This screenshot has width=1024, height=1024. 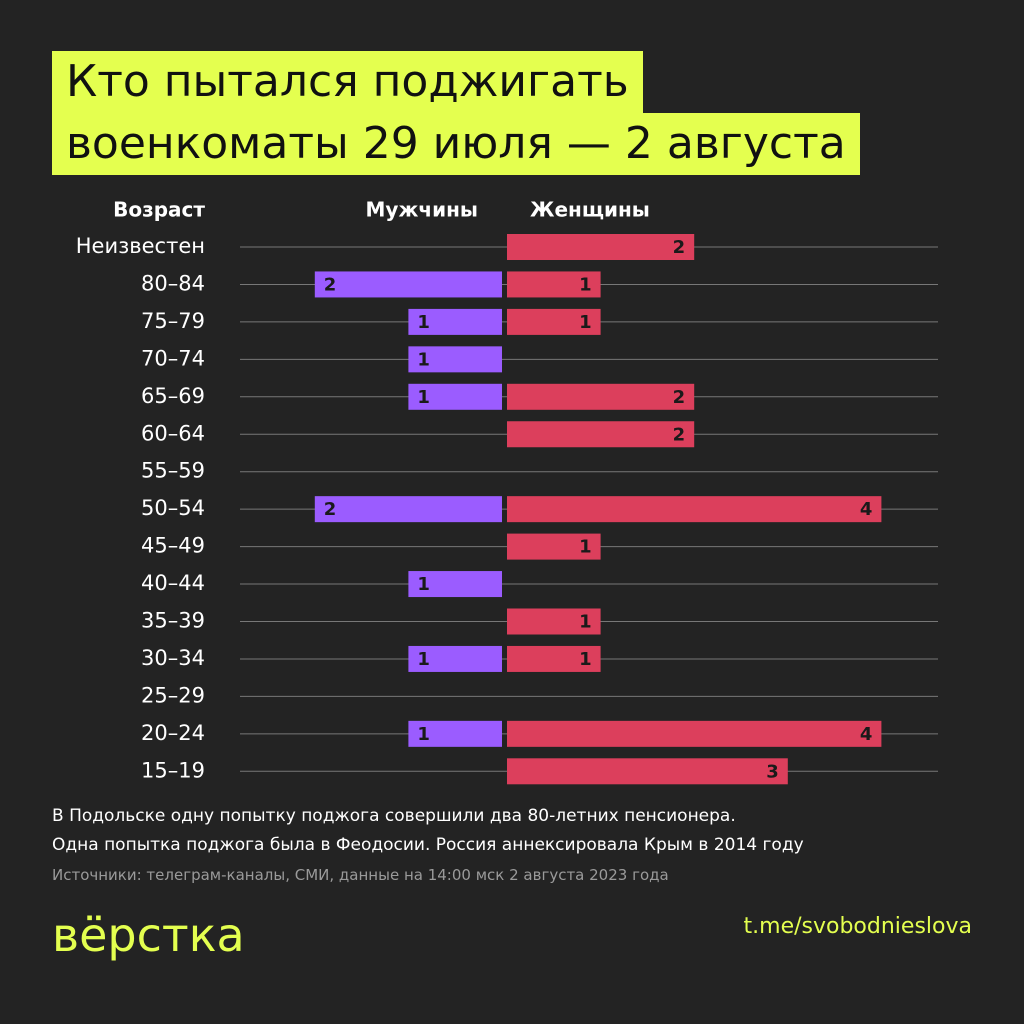 What do you see at coordinates (148, 935) in the screenshot?
I see `logo: вёрстка` at bounding box center [148, 935].